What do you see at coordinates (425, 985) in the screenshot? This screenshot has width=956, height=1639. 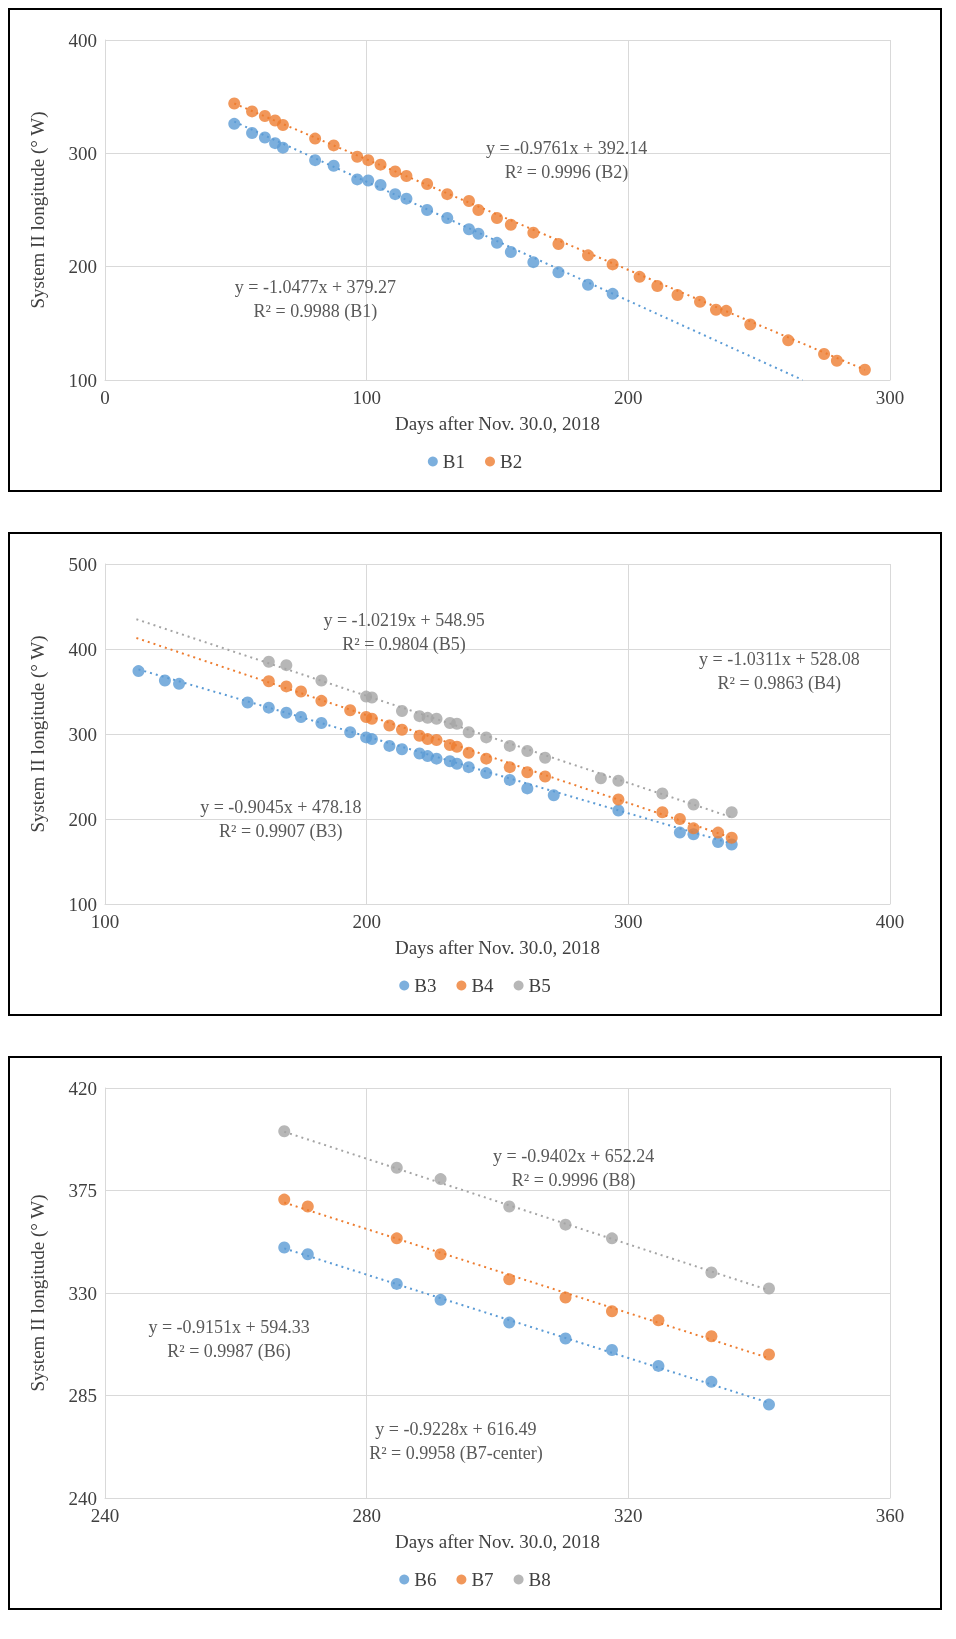 I see `legend-label: B3` at bounding box center [425, 985].